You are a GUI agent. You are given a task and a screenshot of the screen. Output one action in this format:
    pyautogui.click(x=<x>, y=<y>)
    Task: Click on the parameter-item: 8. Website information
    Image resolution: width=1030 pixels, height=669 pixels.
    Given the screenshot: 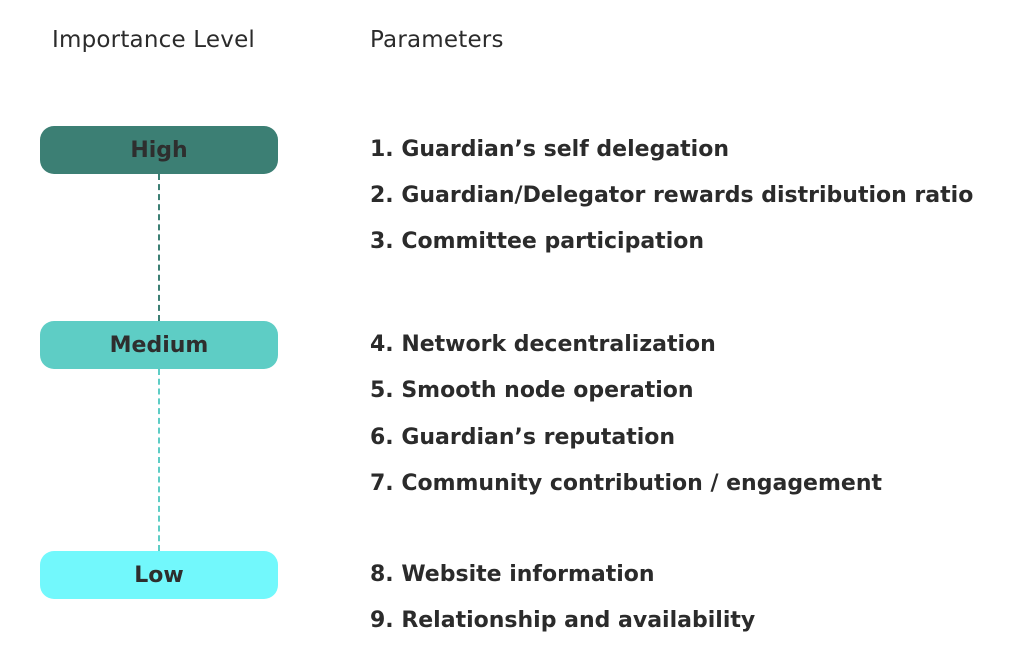 What is the action you would take?
    pyautogui.click(x=512, y=574)
    